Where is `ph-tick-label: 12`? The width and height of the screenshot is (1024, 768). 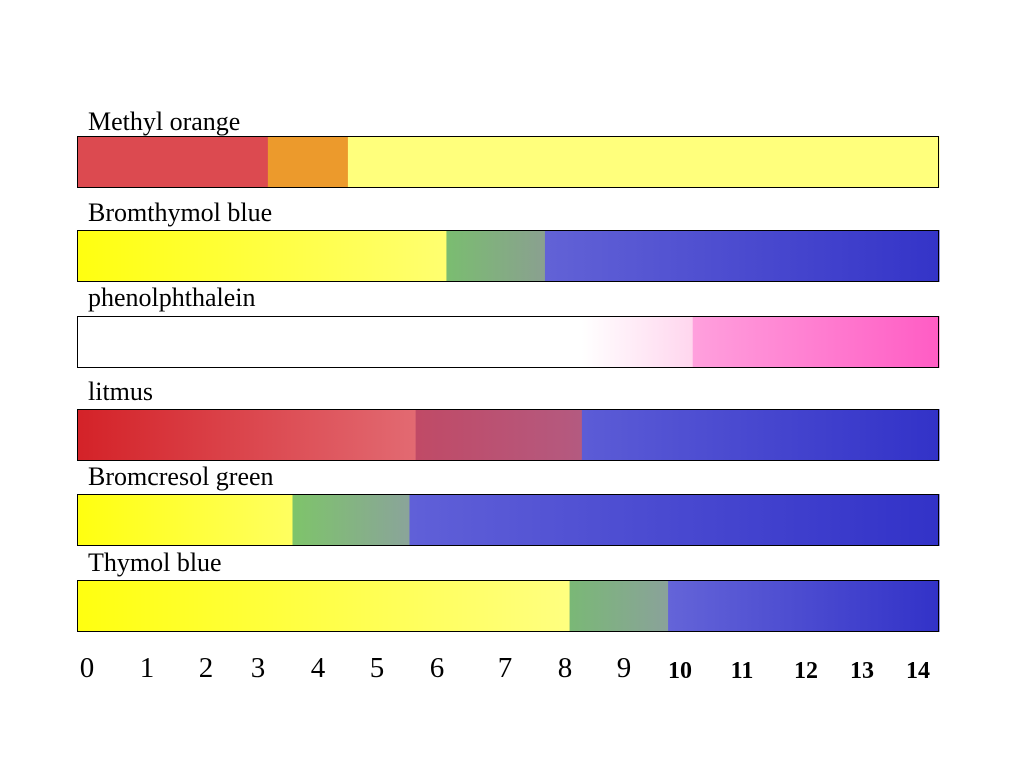
ph-tick-label: 12 is located at coordinates (806, 671).